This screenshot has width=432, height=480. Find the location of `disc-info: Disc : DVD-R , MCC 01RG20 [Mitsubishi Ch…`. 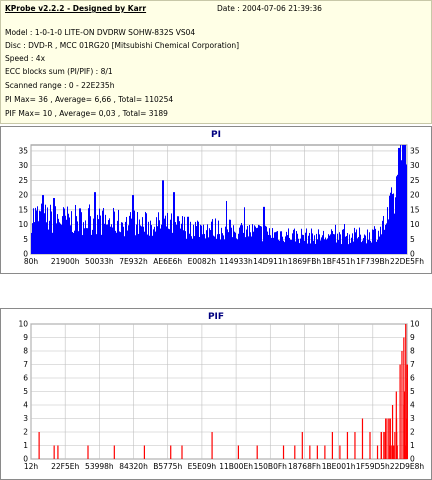

disc-info: Disc : DVD-R , MCC 01RG20 [Mitsubishi Ch… is located at coordinates (122, 45).